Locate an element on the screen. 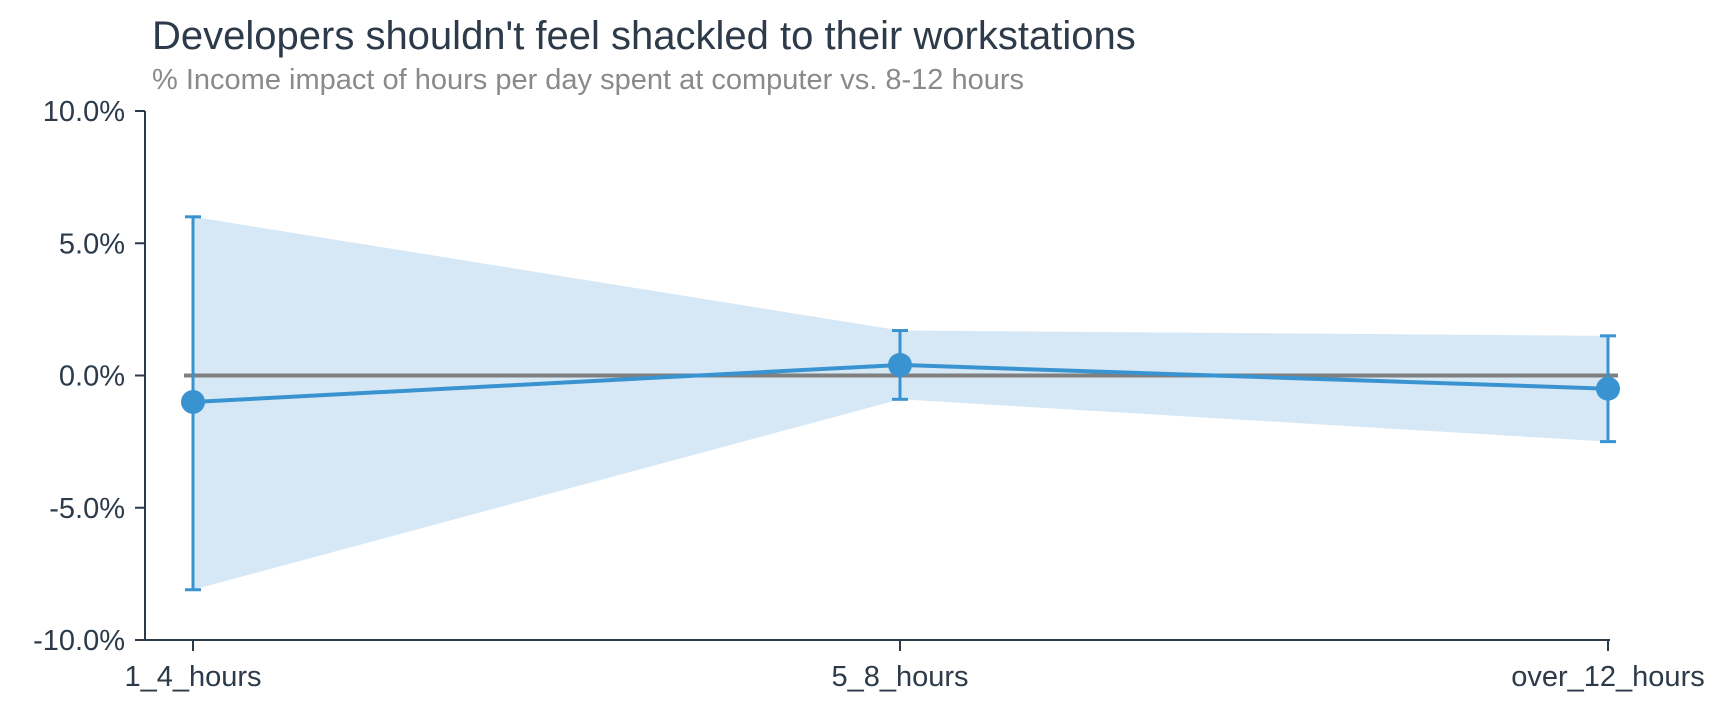  x-tick-label: 1_4_hours is located at coordinates (192, 677).